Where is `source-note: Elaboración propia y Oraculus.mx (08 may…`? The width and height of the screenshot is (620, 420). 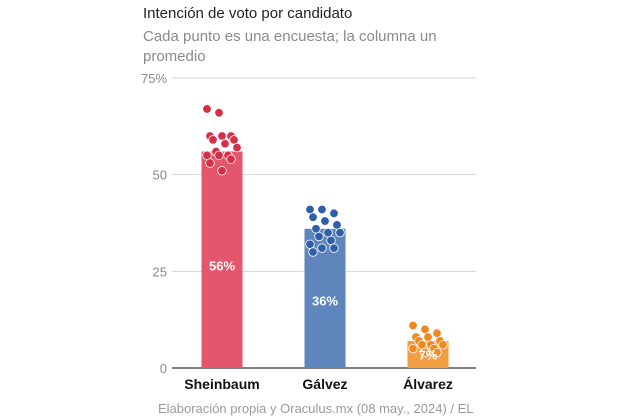
source-note: Elaboración propia y Oraculus.mx (08 may… is located at coordinates (317, 408).